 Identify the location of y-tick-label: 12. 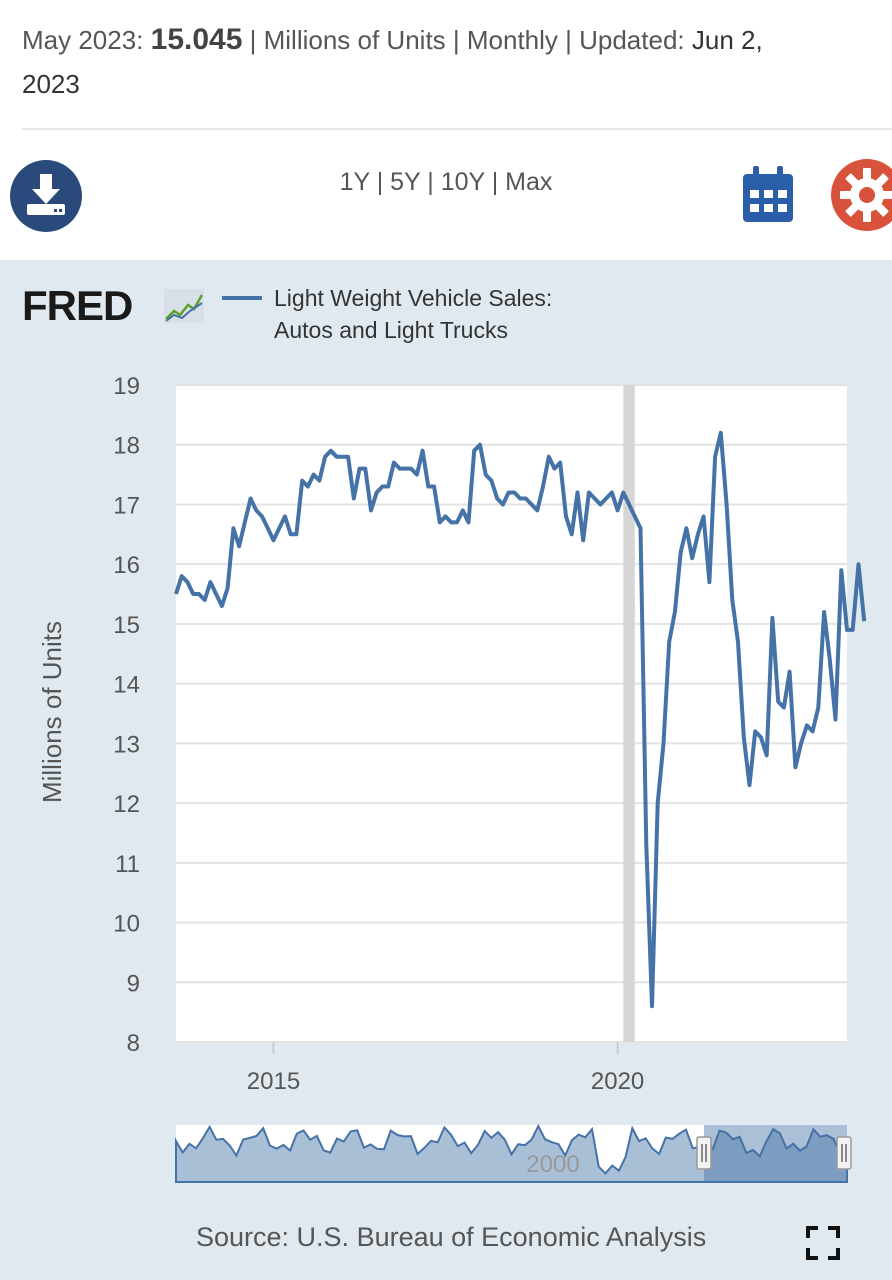
(126, 804).